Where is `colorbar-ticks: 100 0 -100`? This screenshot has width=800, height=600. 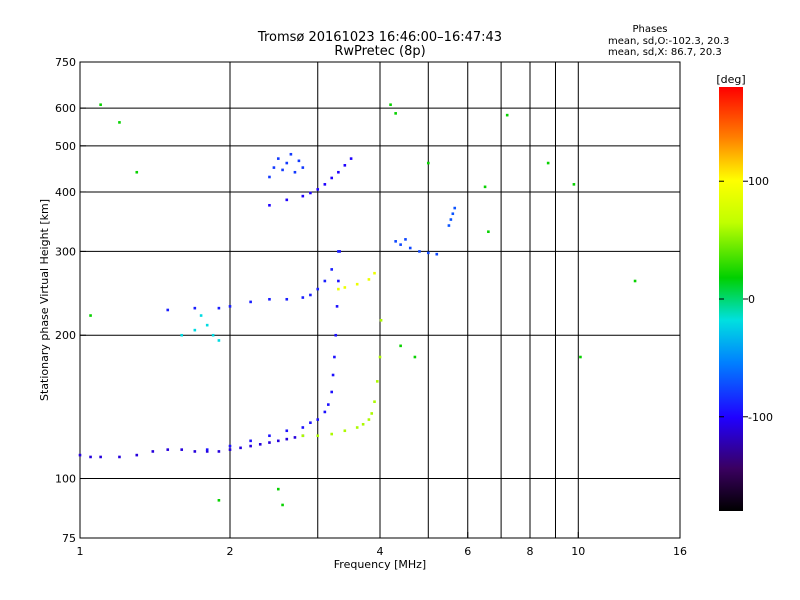
colorbar-ticks: 100 0 -100 is located at coordinates (746, 299).